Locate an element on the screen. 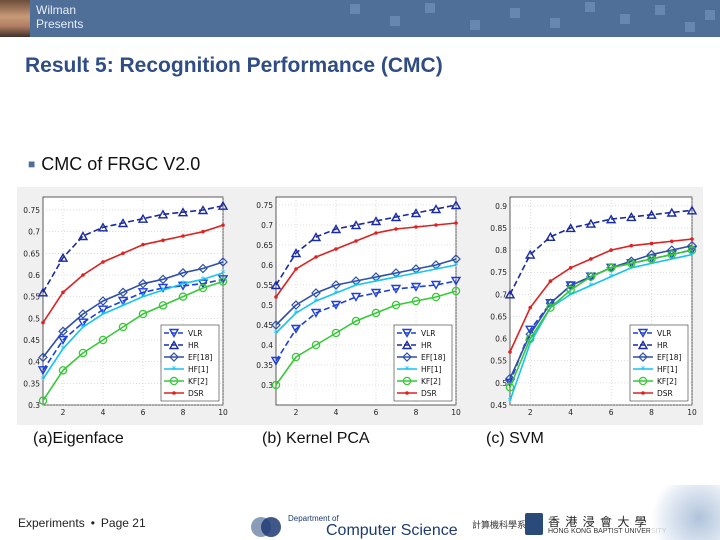  series-dsr is located at coordinates (601, 295).